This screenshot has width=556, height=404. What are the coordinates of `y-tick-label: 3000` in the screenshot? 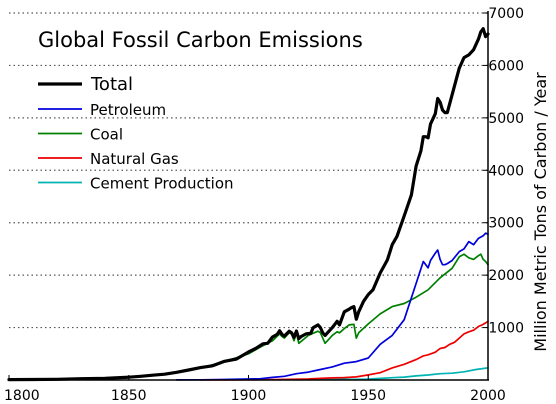 It's located at (506, 224).